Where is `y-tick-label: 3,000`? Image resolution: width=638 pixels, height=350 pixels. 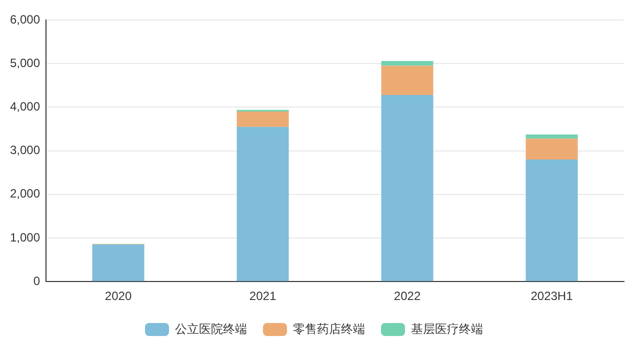 y-tick-label: 3,000 is located at coordinates (25, 150).